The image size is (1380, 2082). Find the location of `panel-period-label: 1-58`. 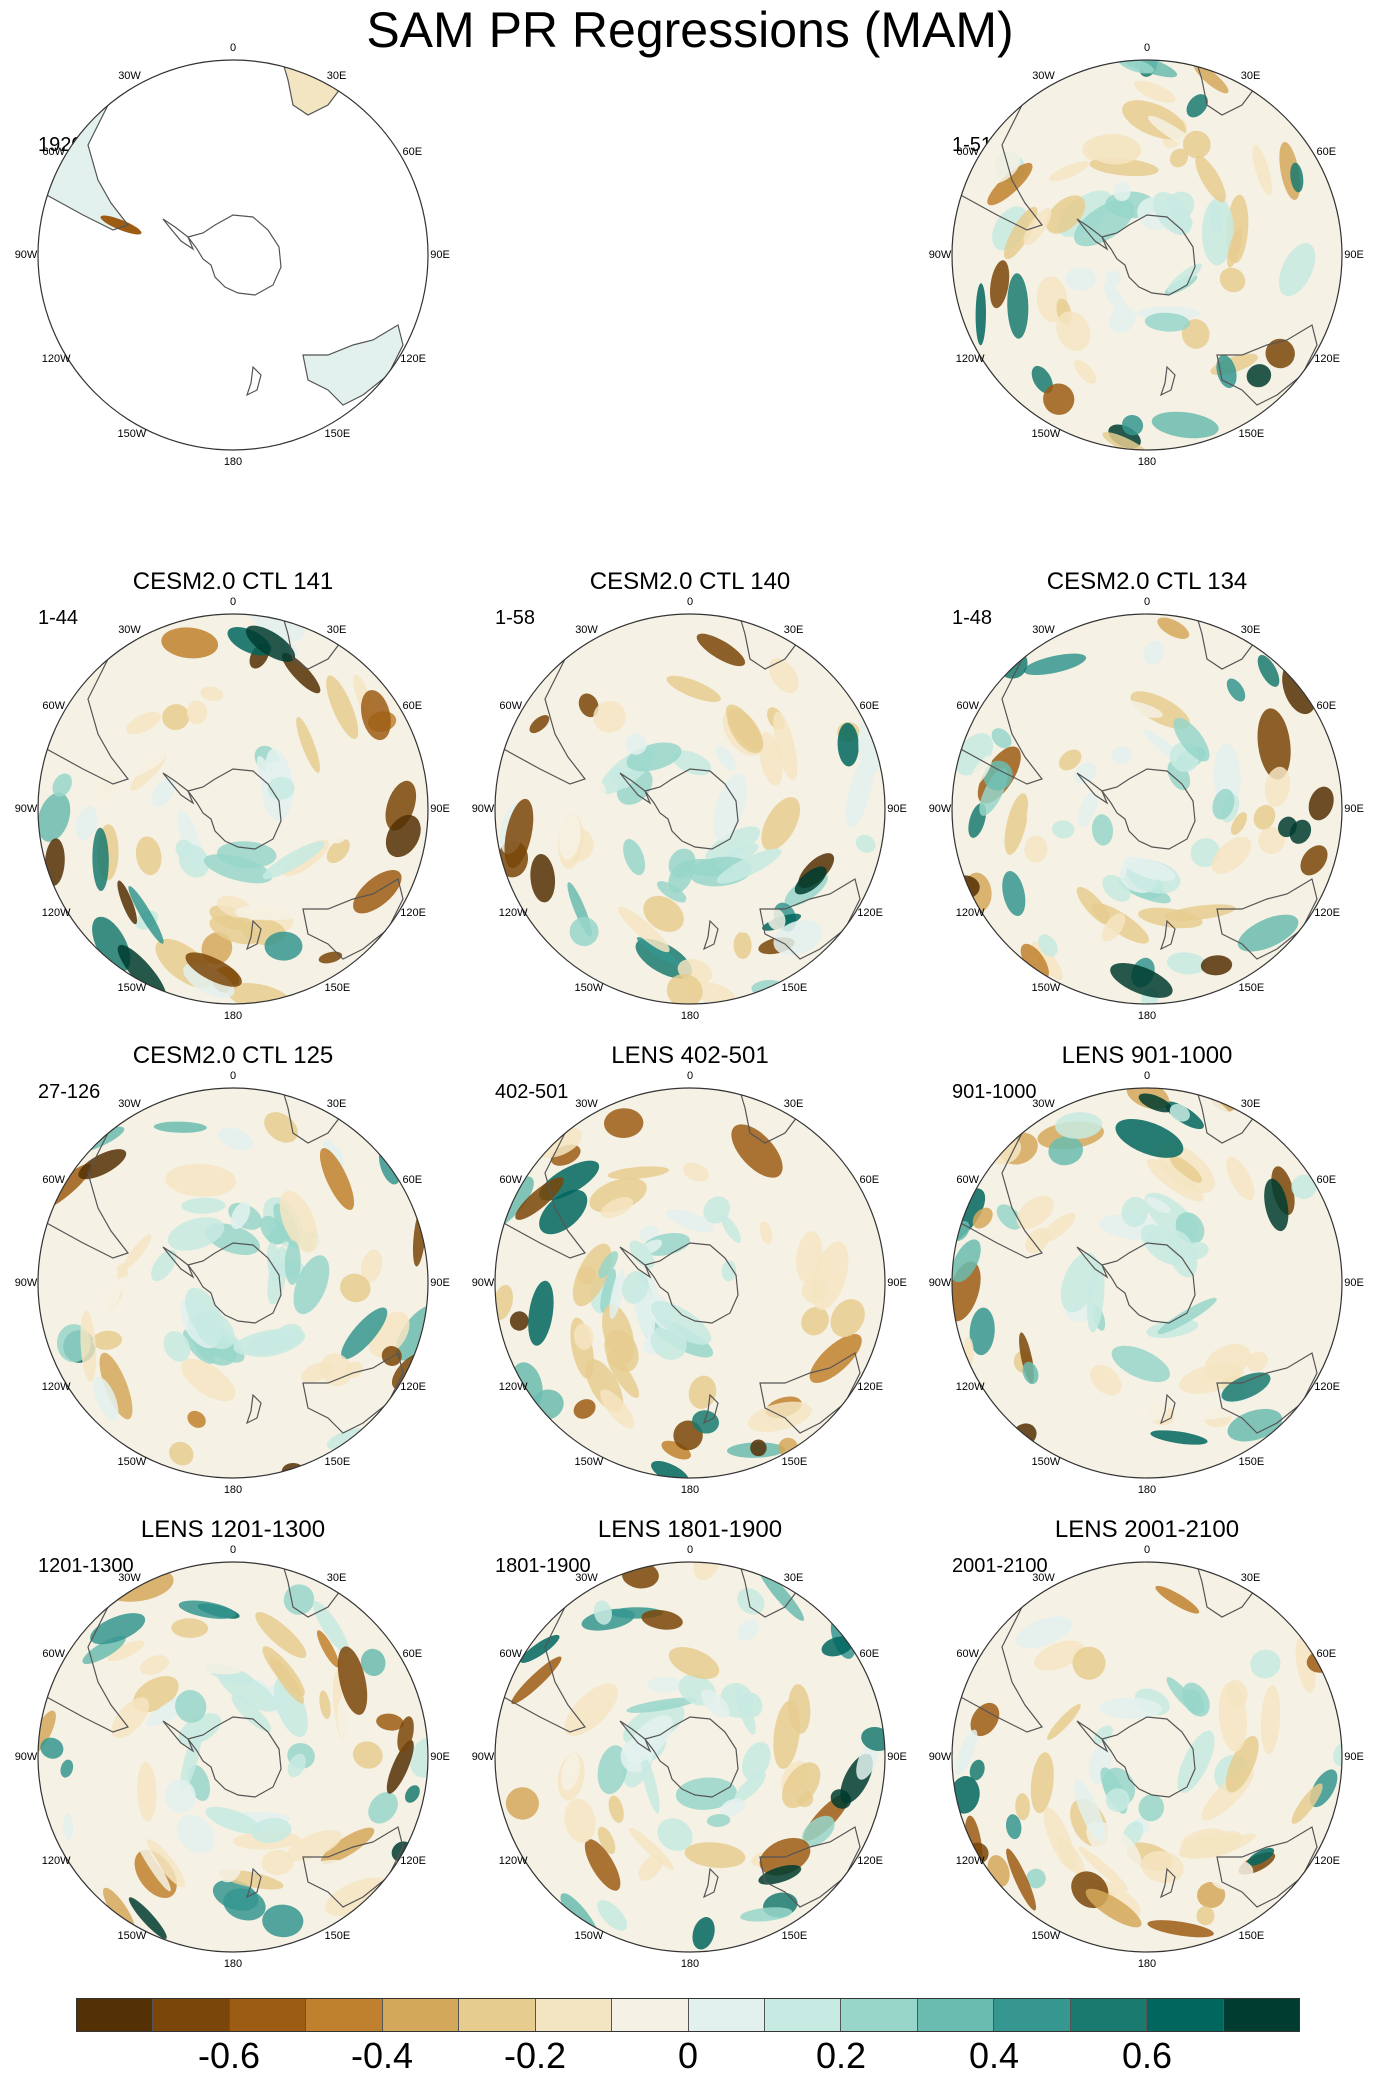

panel-period-label: 1-58 is located at coordinates (515, 618).